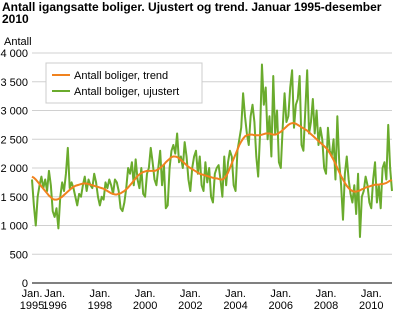  Describe the element at coordinates (145, 300) in the screenshot. I see `x-tick-label: Jan. 2000` at that location.